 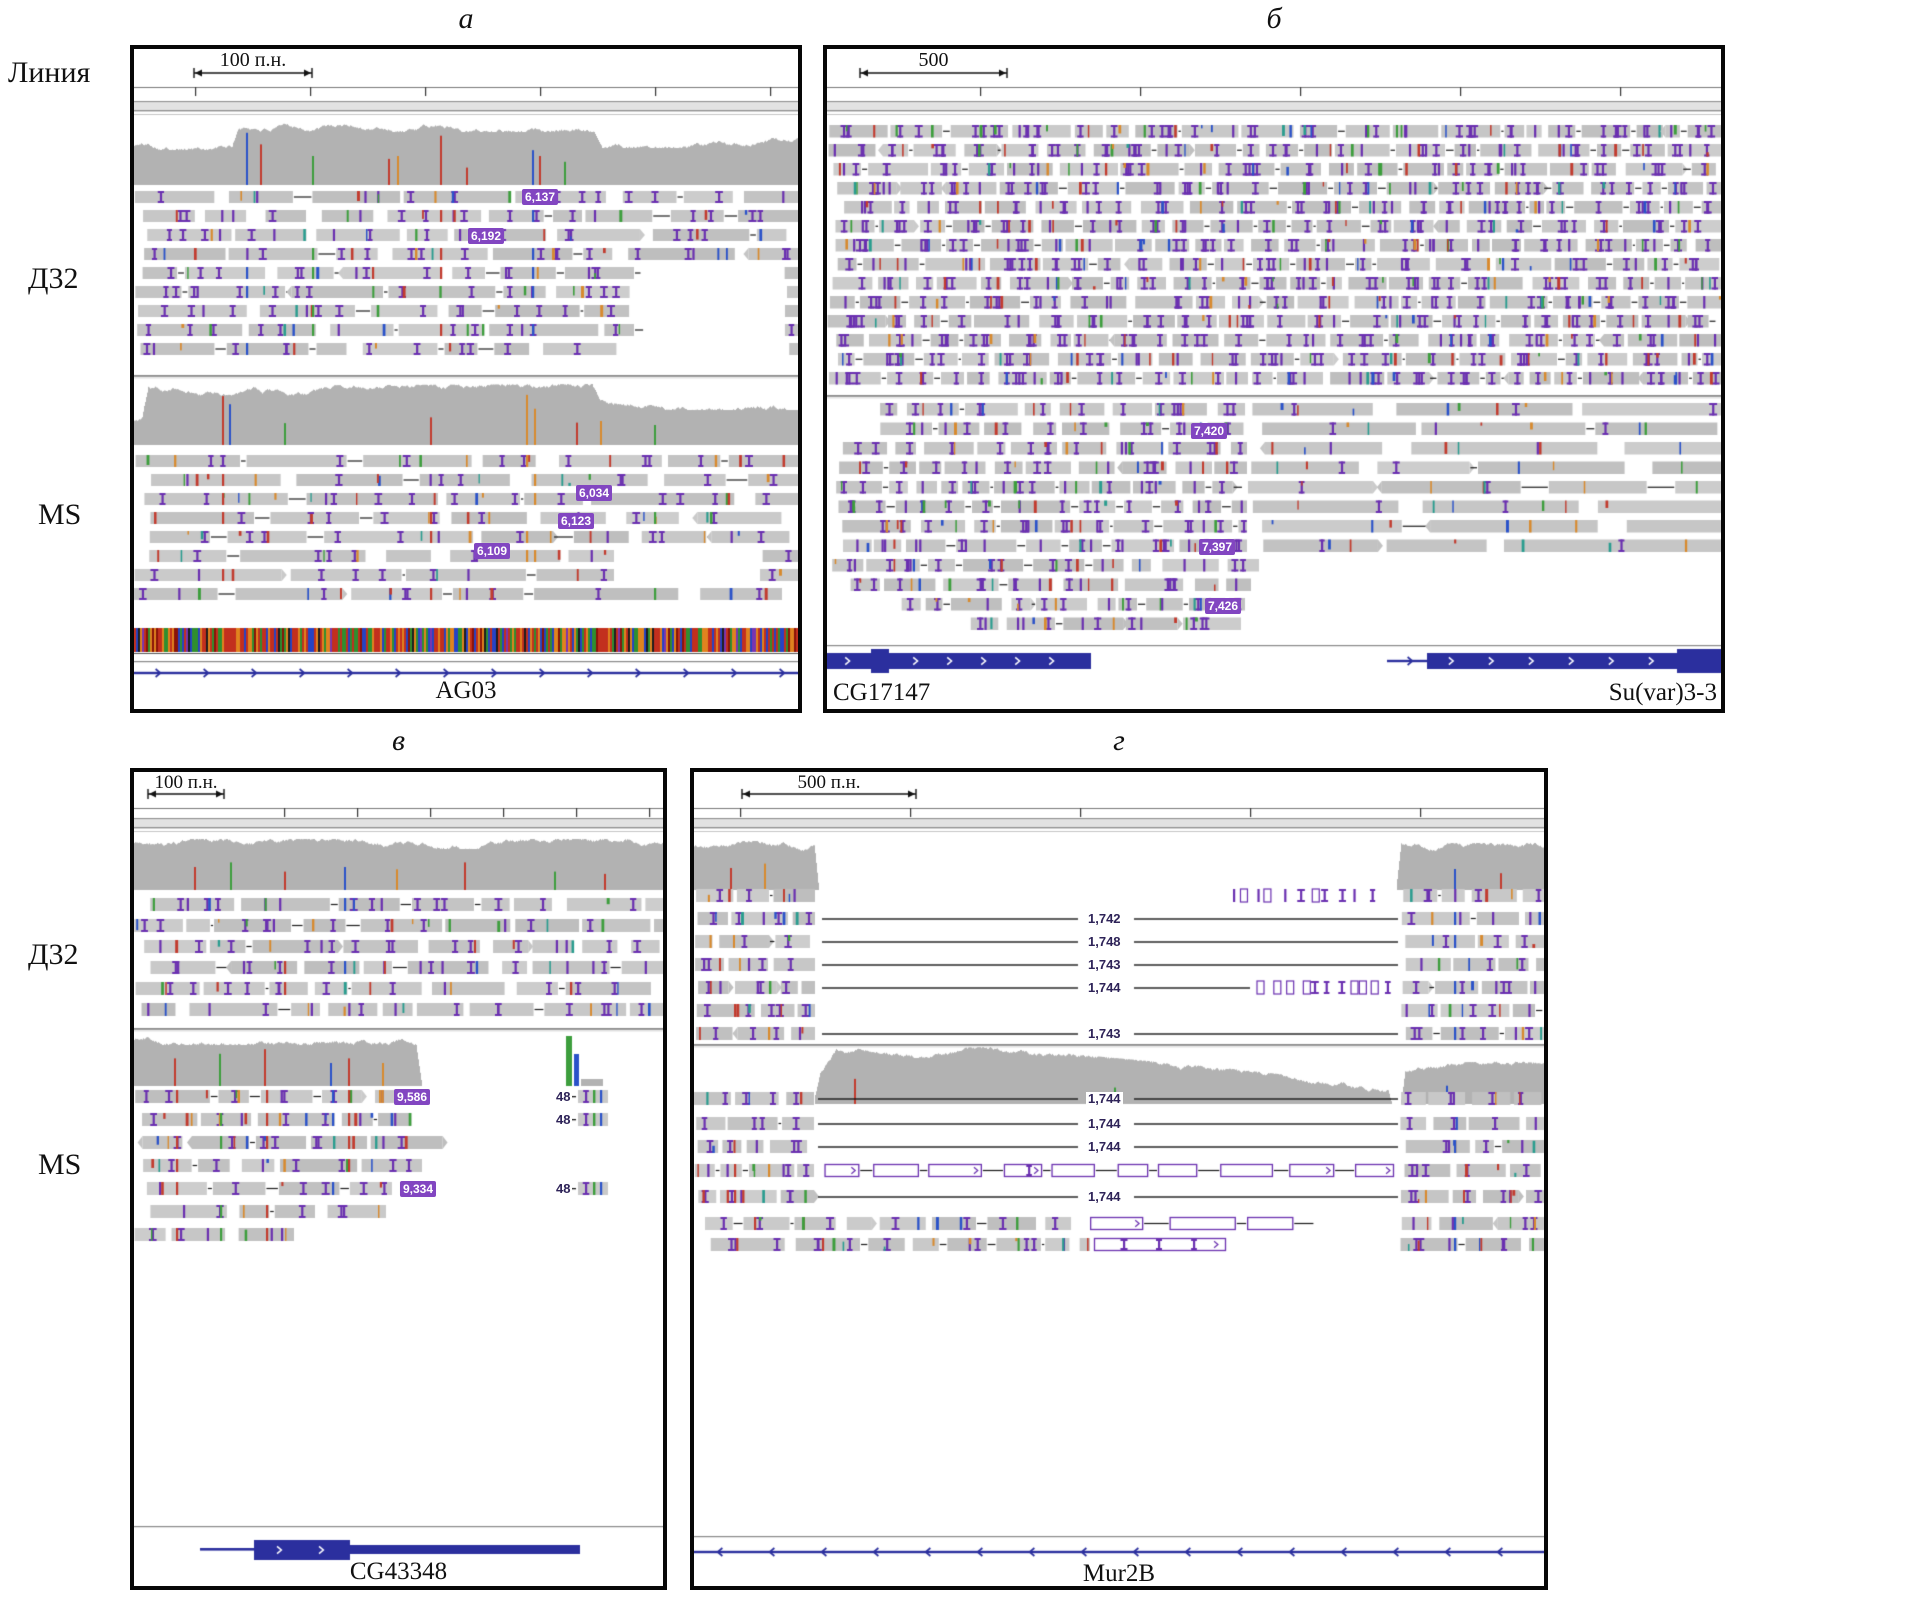 What do you see at coordinates (492, 551) in the screenshot?
I see `read-coordinate-label: 6,109` at bounding box center [492, 551].